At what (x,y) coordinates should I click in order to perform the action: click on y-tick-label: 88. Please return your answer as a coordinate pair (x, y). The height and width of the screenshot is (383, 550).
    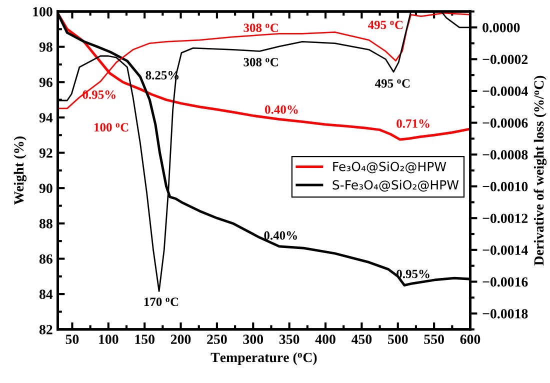
    Looking at the image, I should click on (45, 223).